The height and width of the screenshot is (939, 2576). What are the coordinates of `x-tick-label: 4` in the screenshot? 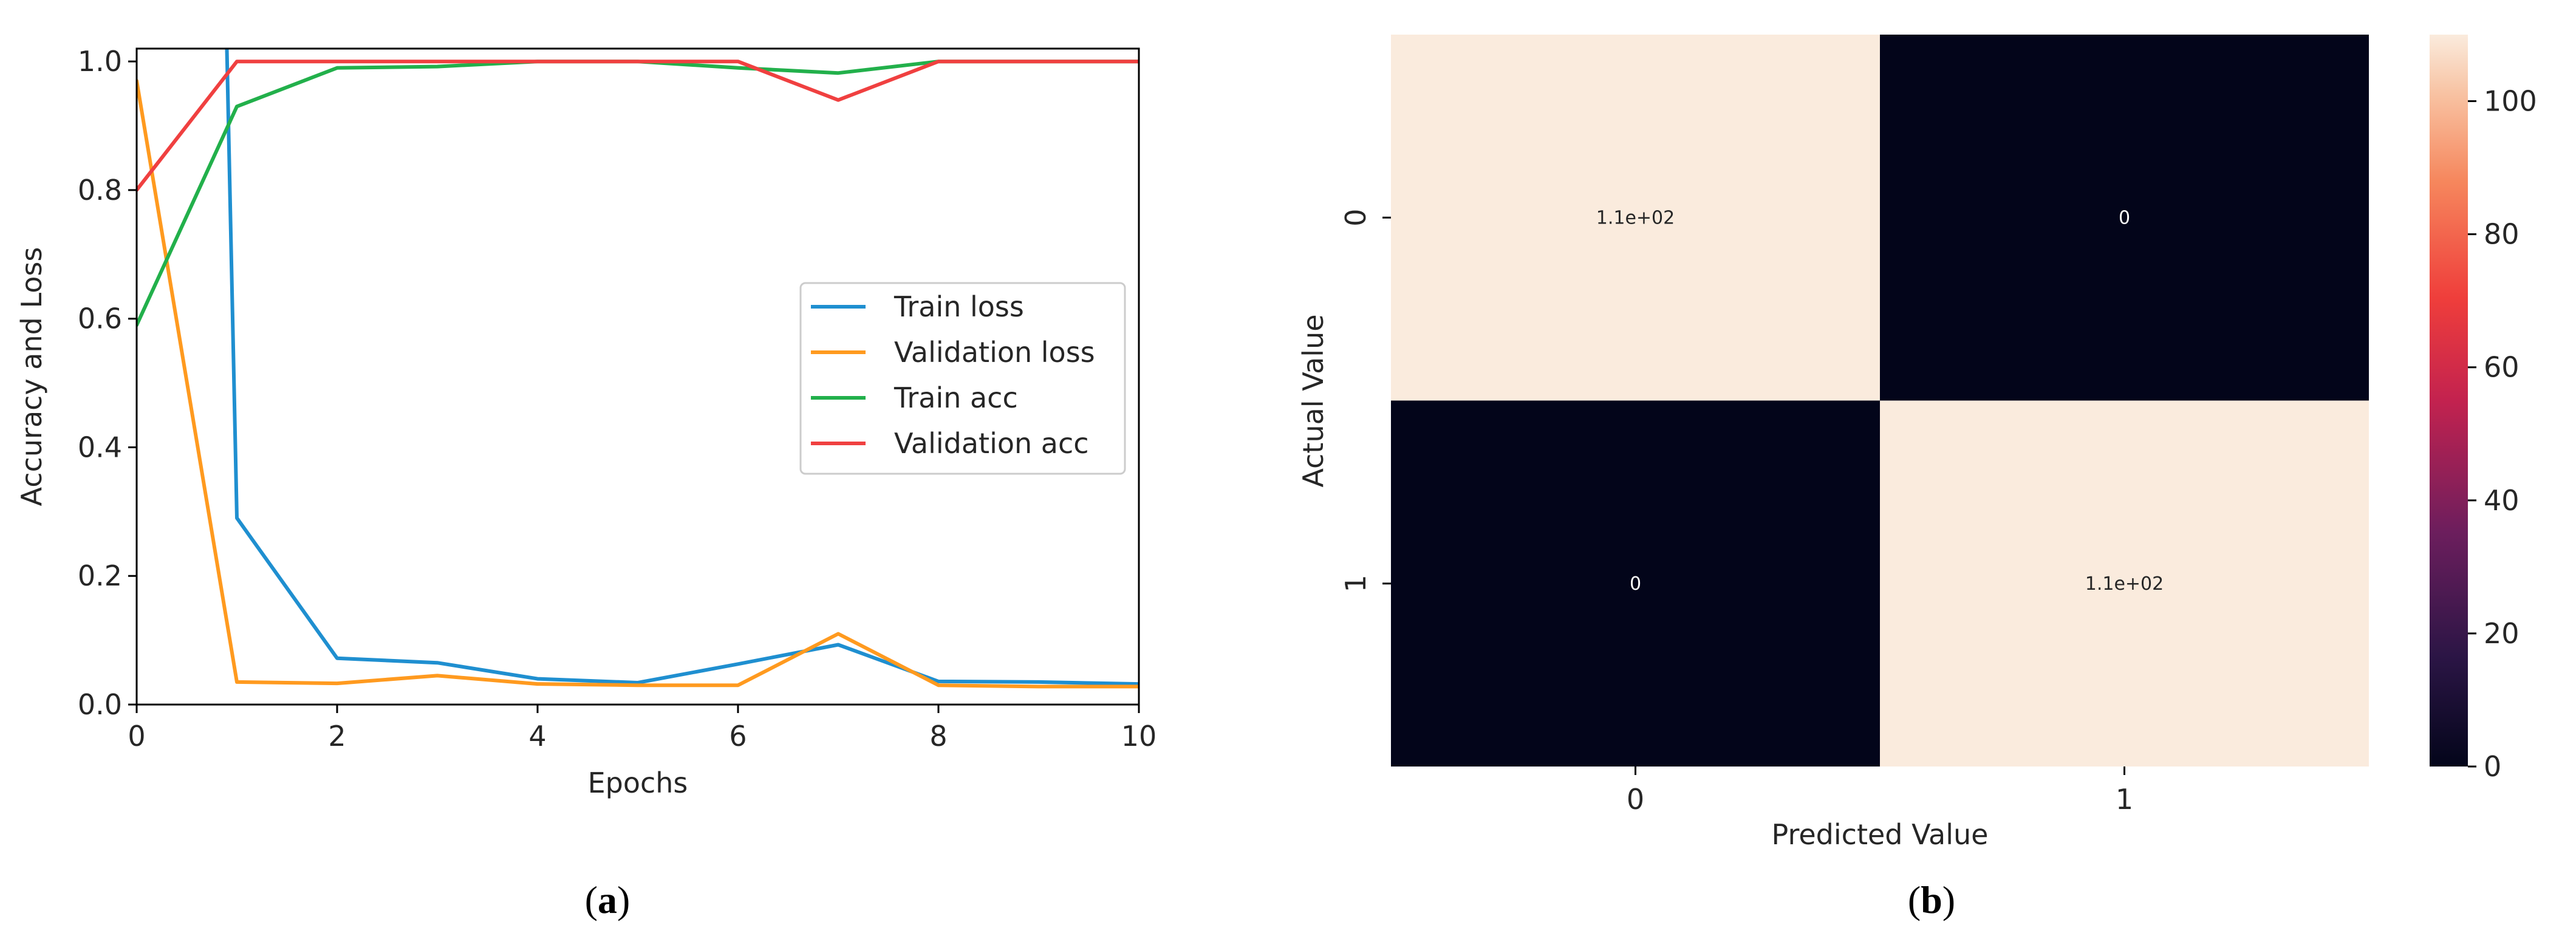 It's located at (537, 736).